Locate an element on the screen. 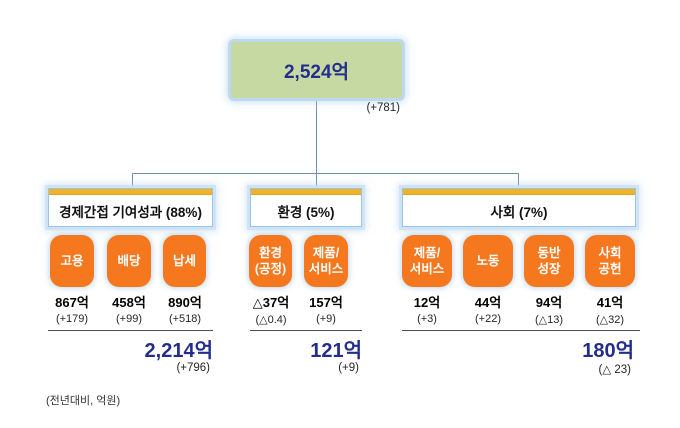 The height and width of the screenshot is (428, 680). category-change: (+3) is located at coordinates (427, 319).